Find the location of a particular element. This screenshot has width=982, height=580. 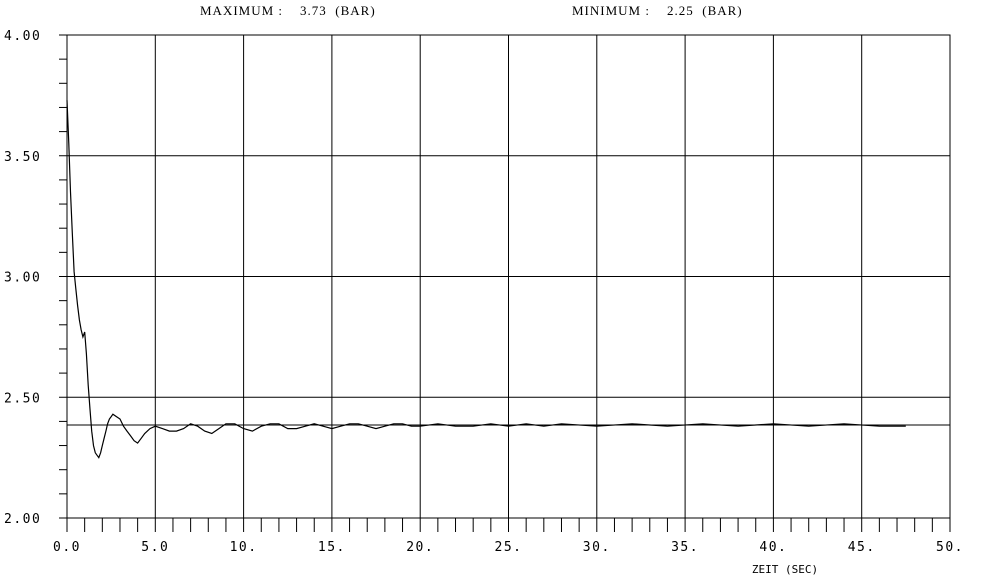

x-tick-label: 15. is located at coordinates (332, 547).